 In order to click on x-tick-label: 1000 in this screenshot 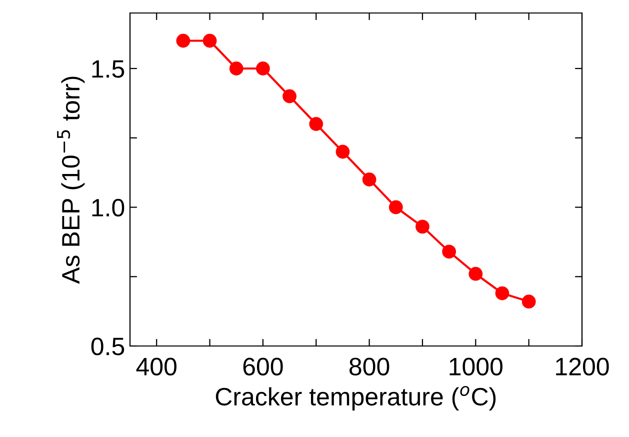, I will do `click(476, 367)`.